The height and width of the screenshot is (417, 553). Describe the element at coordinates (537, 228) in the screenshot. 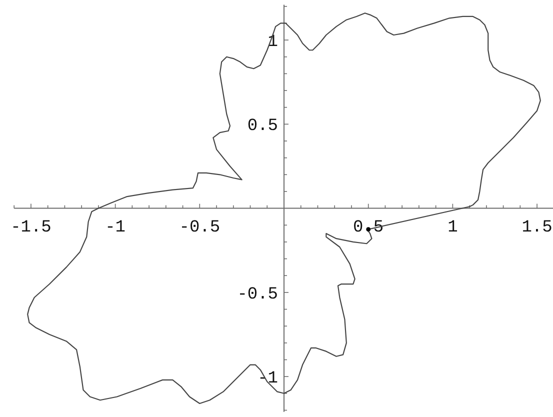

I see `x-tick-label: 1.5` at that location.